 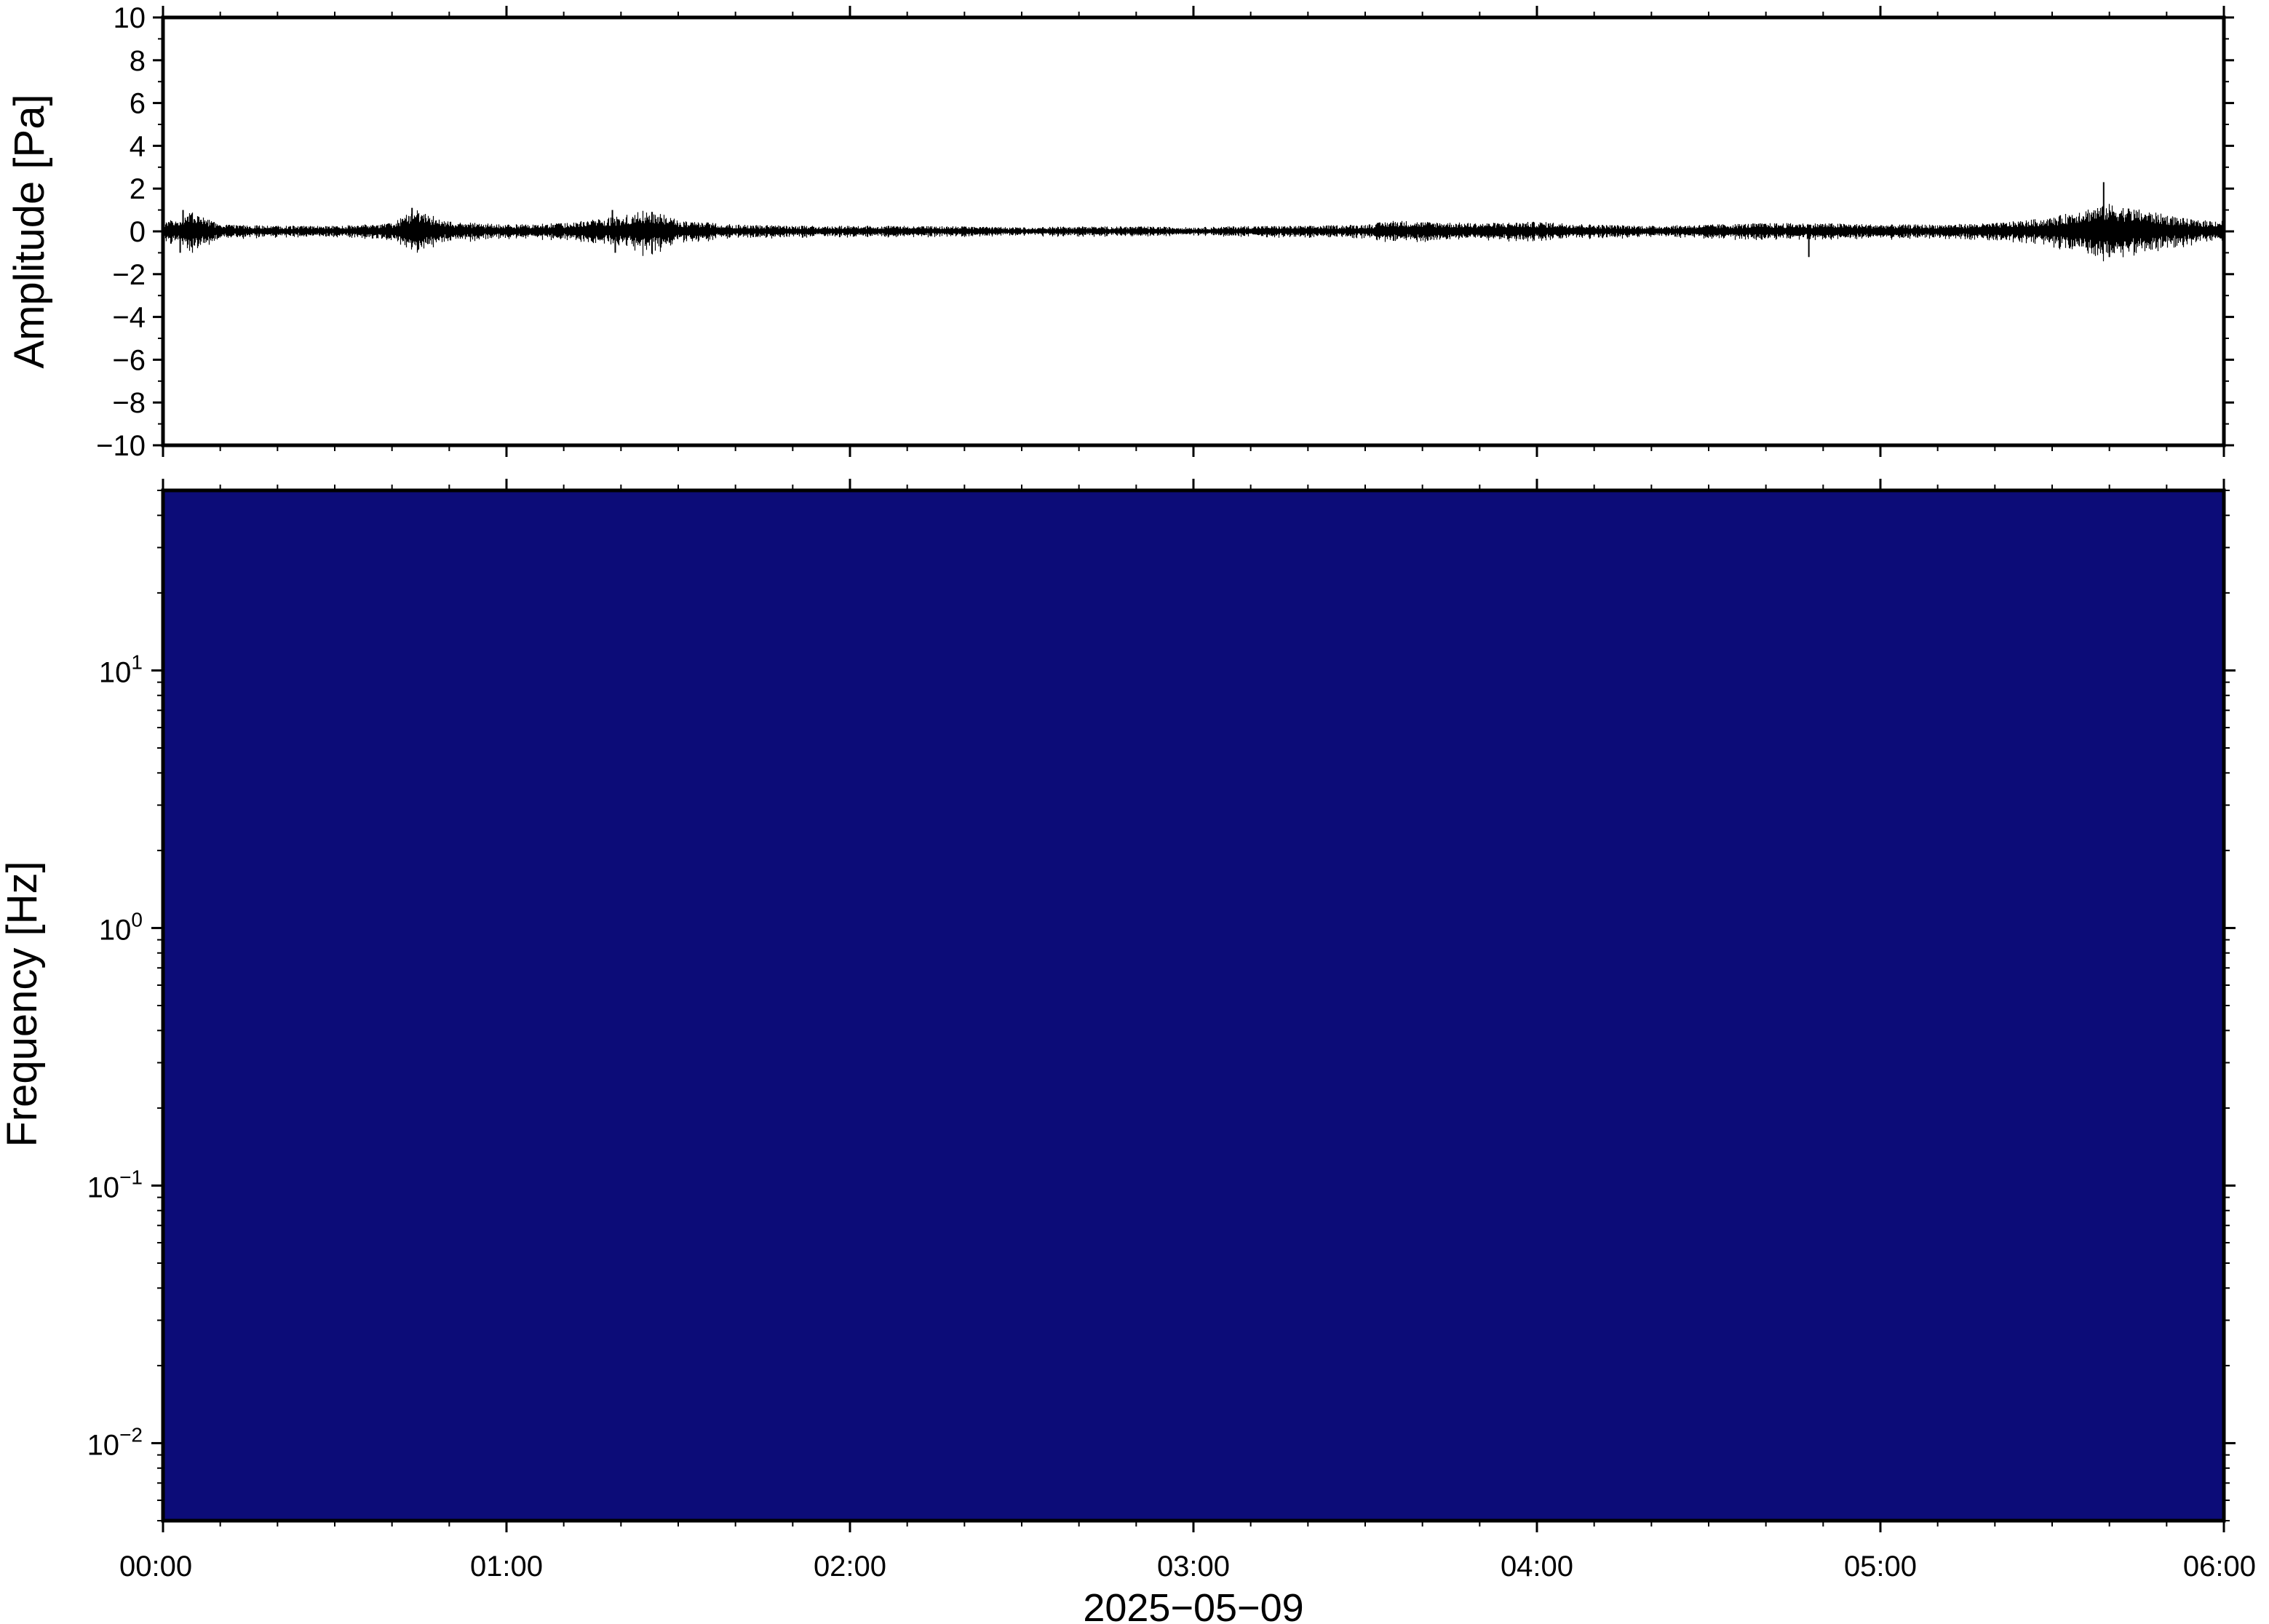 I want to click on time-tick-label: 00:00, so click(x=155, y=1567).